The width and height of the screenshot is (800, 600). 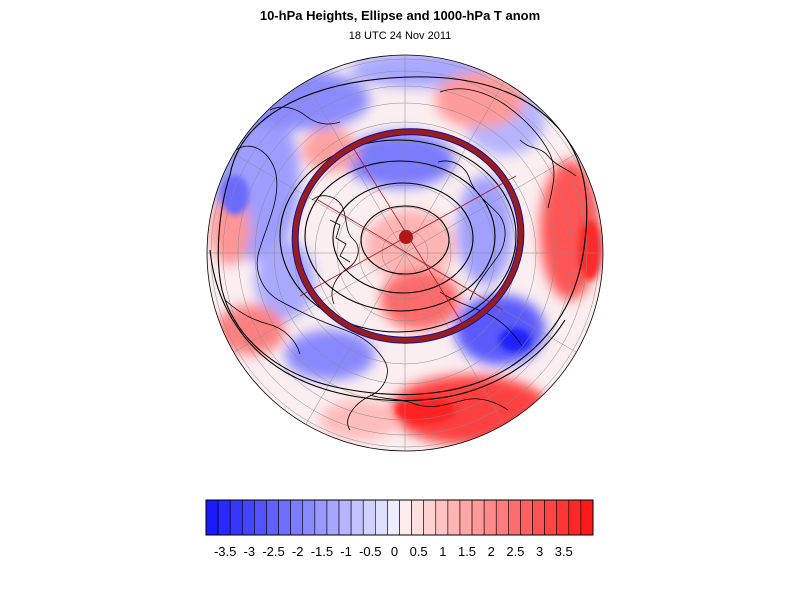 What do you see at coordinates (262, 327) in the screenshot?
I see `coastline-south-west` at bounding box center [262, 327].